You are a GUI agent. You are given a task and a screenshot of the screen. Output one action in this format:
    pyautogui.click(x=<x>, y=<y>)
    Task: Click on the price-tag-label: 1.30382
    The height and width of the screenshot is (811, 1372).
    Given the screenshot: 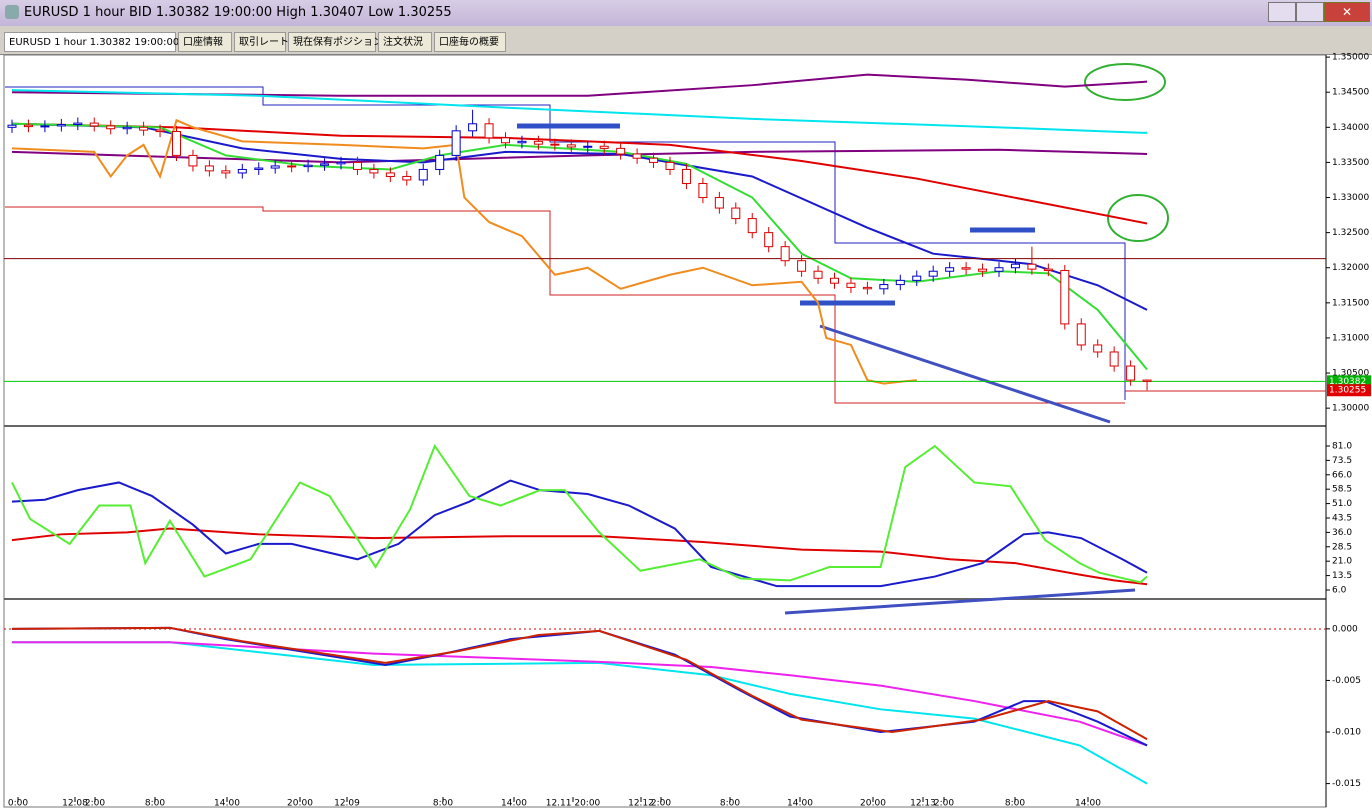 What is the action you would take?
    pyautogui.click(x=1347, y=382)
    